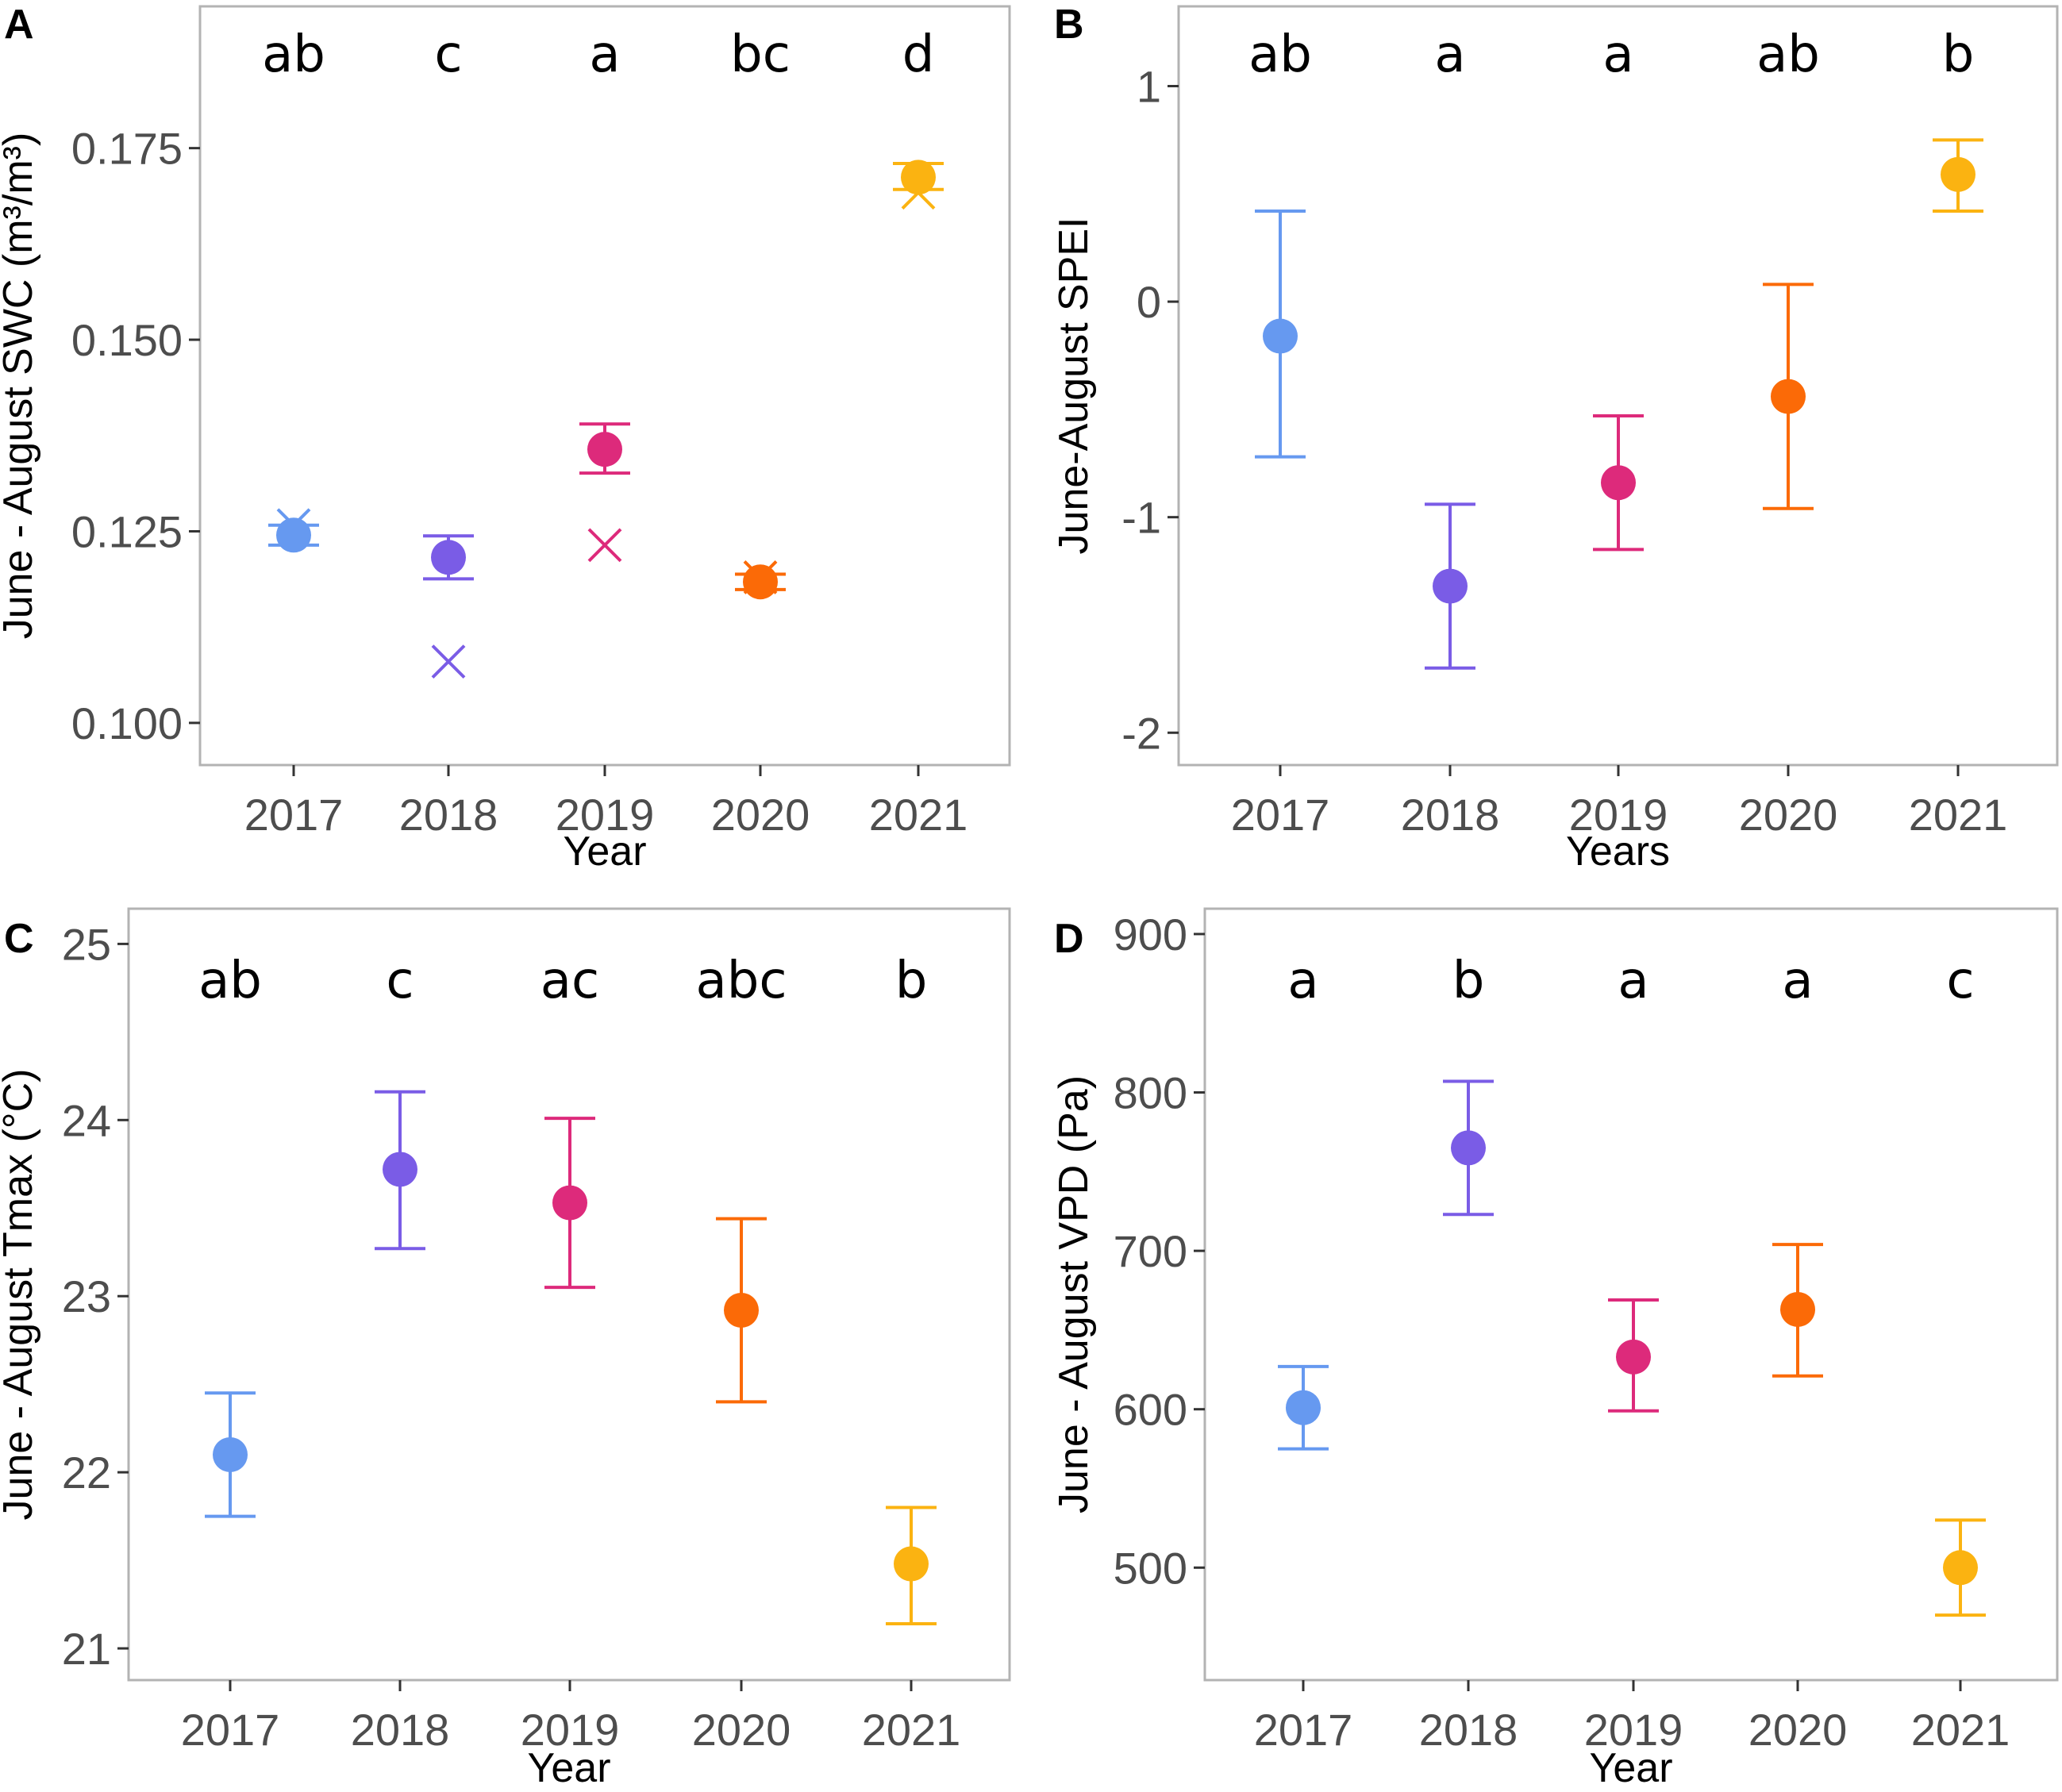 The height and width of the screenshot is (1792, 2062). Describe the element at coordinates (1150, 934) in the screenshot. I see `y-tick-label: 900` at that location.